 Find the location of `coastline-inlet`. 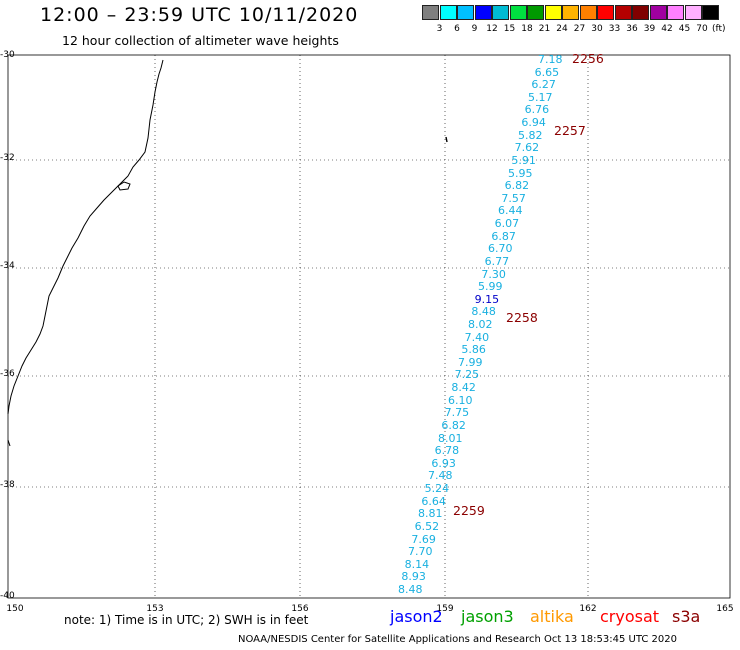

coastline-inlet is located at coordinates (124, 186).